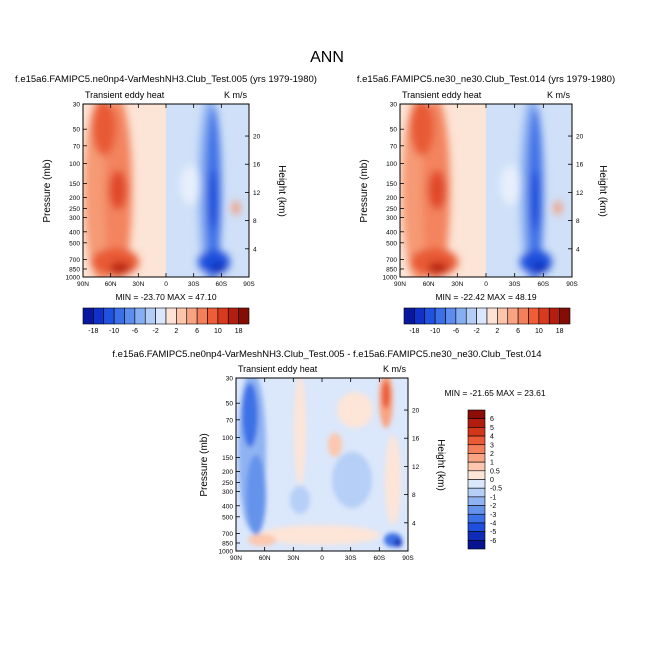  I want to click on colorbar-label: -4, so click(493, 523).